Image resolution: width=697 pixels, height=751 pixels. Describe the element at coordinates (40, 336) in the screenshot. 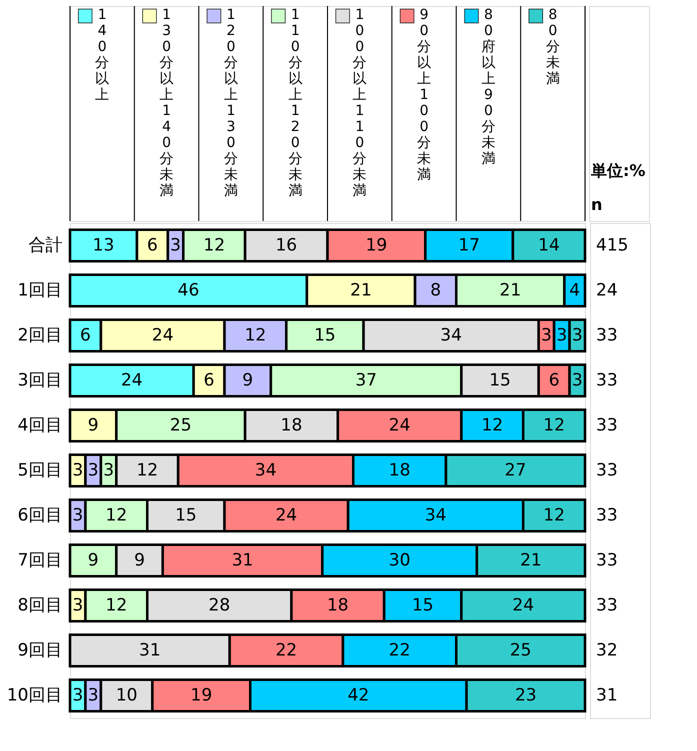

I see `y-tick-label: 2回目` at that location.